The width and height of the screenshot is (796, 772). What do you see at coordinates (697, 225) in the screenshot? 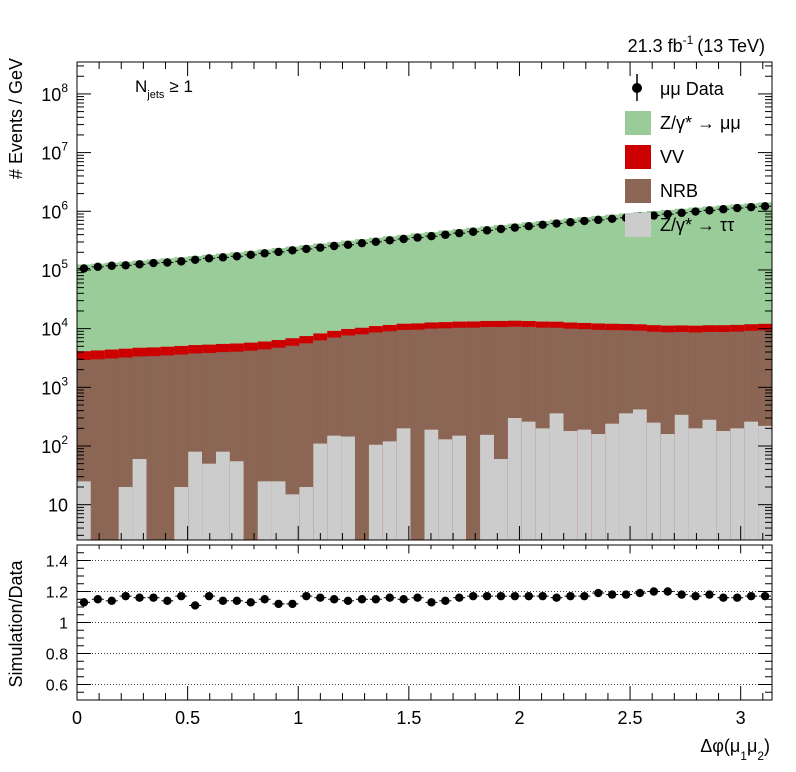
I see `legend-ztt-label: Z/γ* → ττ` at bounding box center [697, 225].